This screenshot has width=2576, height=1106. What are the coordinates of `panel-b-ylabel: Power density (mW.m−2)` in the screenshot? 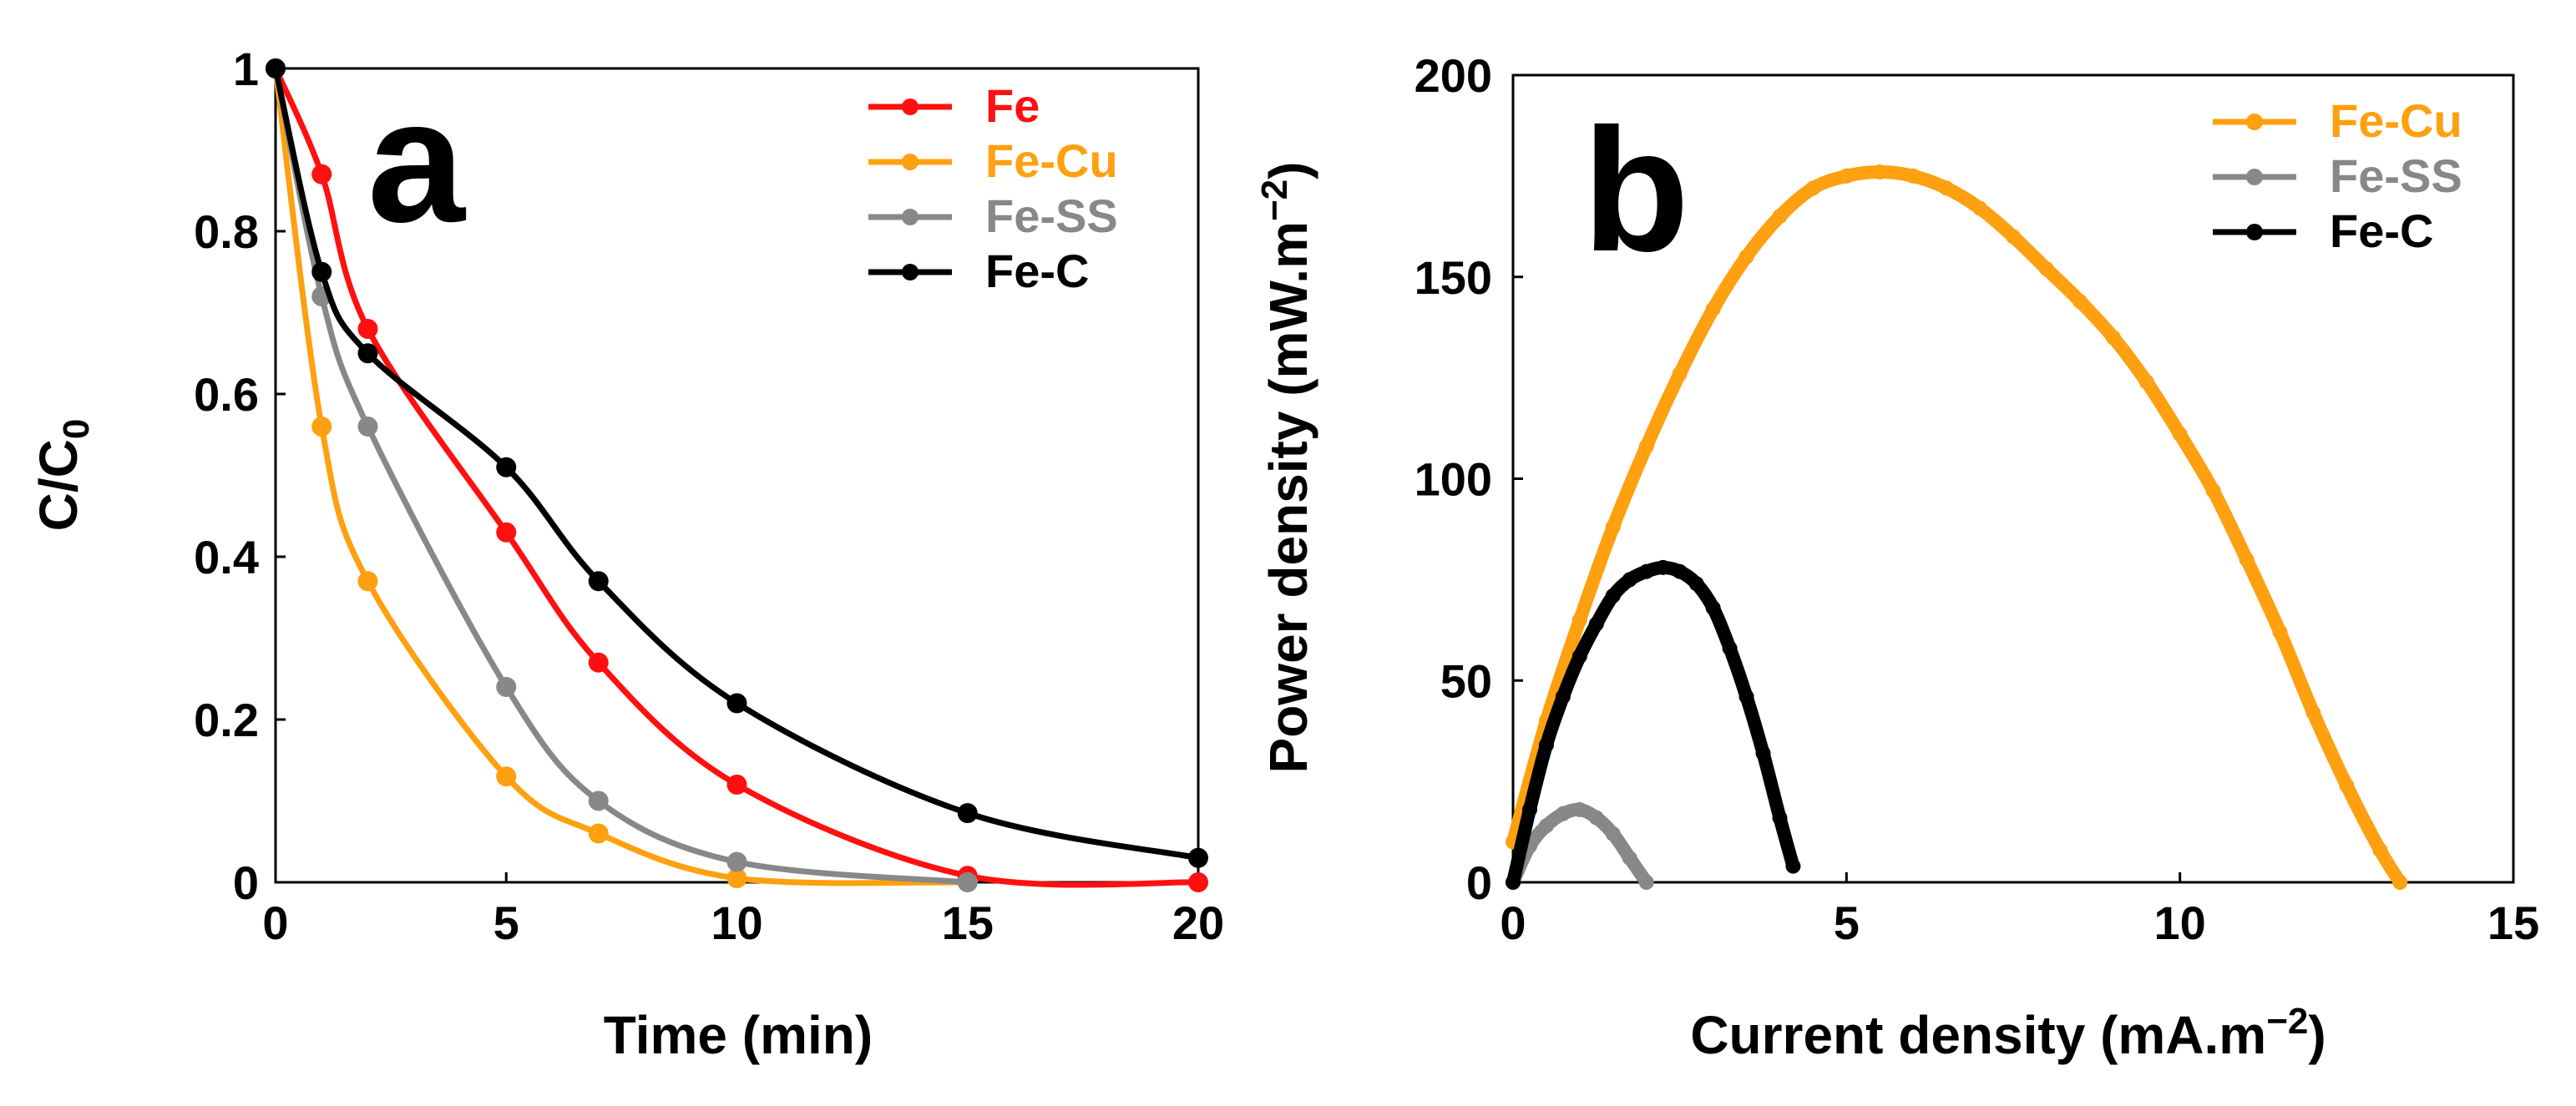 It's located at (1286, 468).